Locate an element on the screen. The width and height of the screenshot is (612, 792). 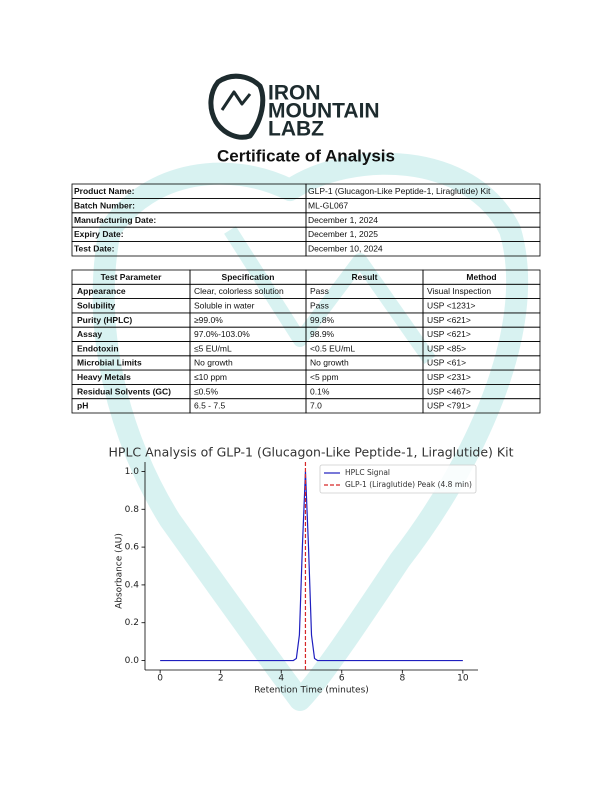
table-value: Visual Inspection is located at coordinates (459, 291).